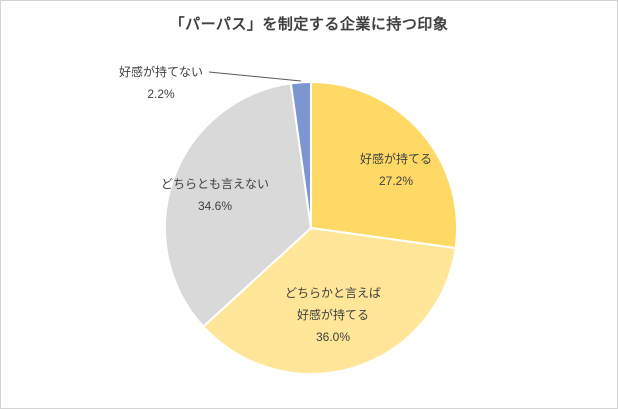  I want to click on slice-label-1: どちらかと言えば好感が持てる 36.0%, so click(333, 315).